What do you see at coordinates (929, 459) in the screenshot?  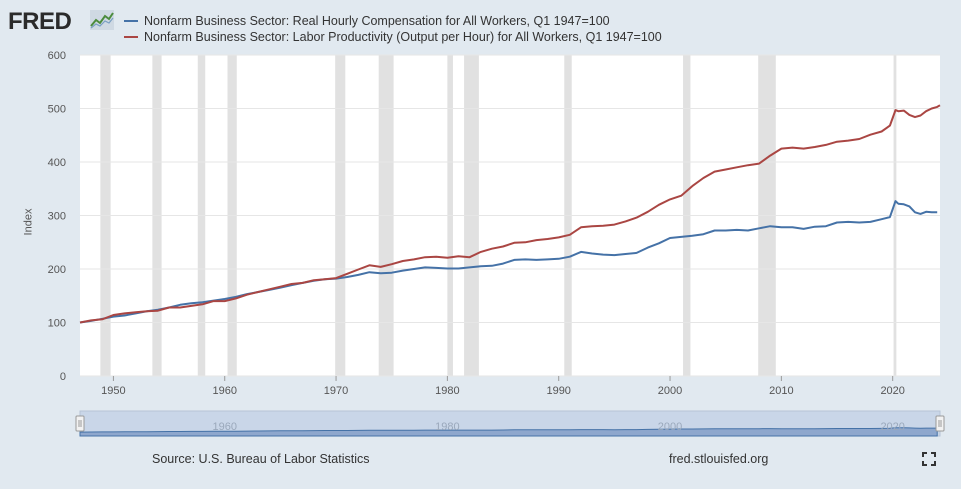 I see `fullscreen-icon` at bounding box center [929, 459].